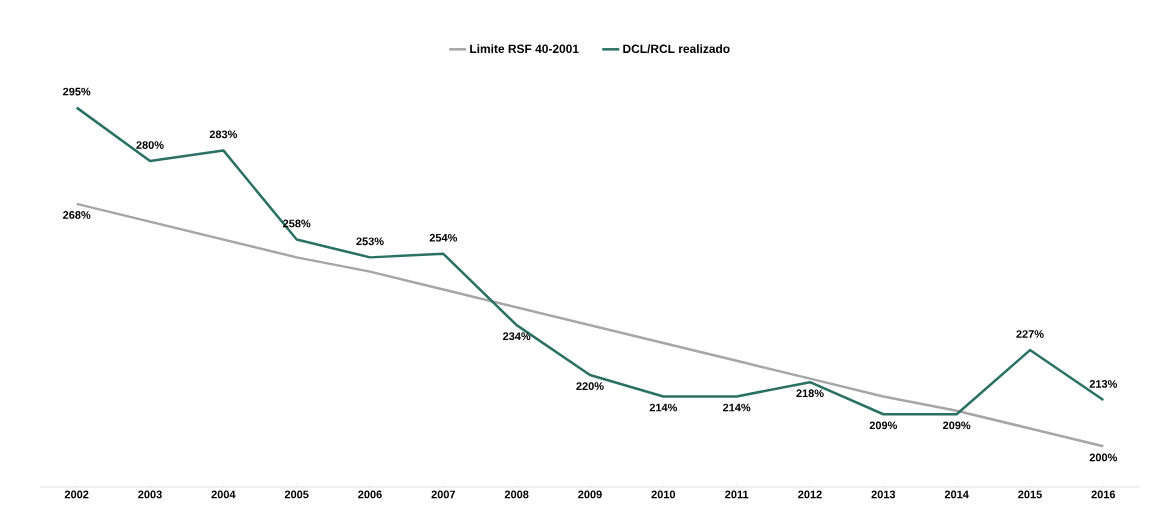 This screenshot has width=1155, height=527. What do you see at coordinates (590, 494) in the screenshot?
I see `x-tick-label: 2009` at bounding box center [590, 494].